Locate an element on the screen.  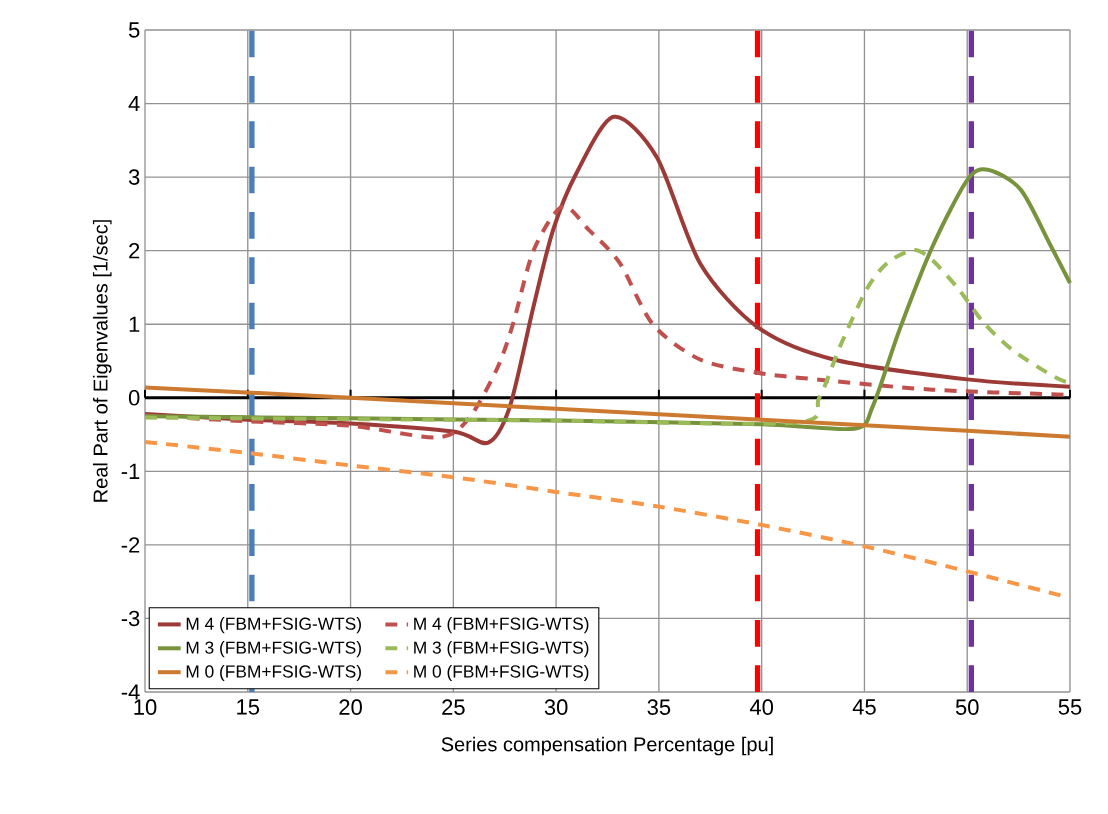
x-tick-label: 55 is located at coordinates (1070, 707).